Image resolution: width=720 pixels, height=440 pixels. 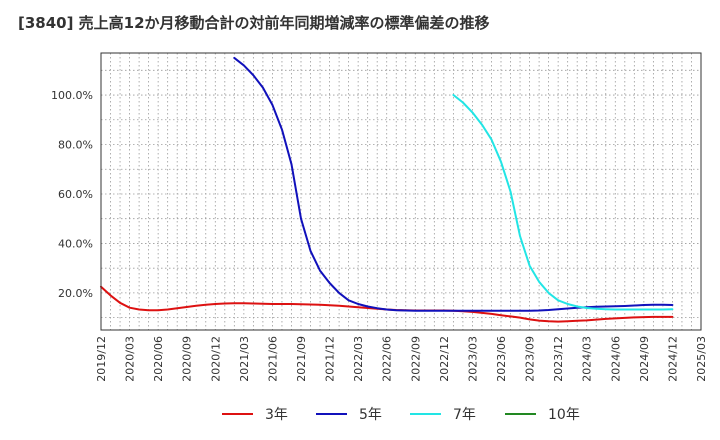 I want to click on y-axis: 20.0% 40.0% 60.0% 80.0% 100.0%, so click(x=72, y=194).